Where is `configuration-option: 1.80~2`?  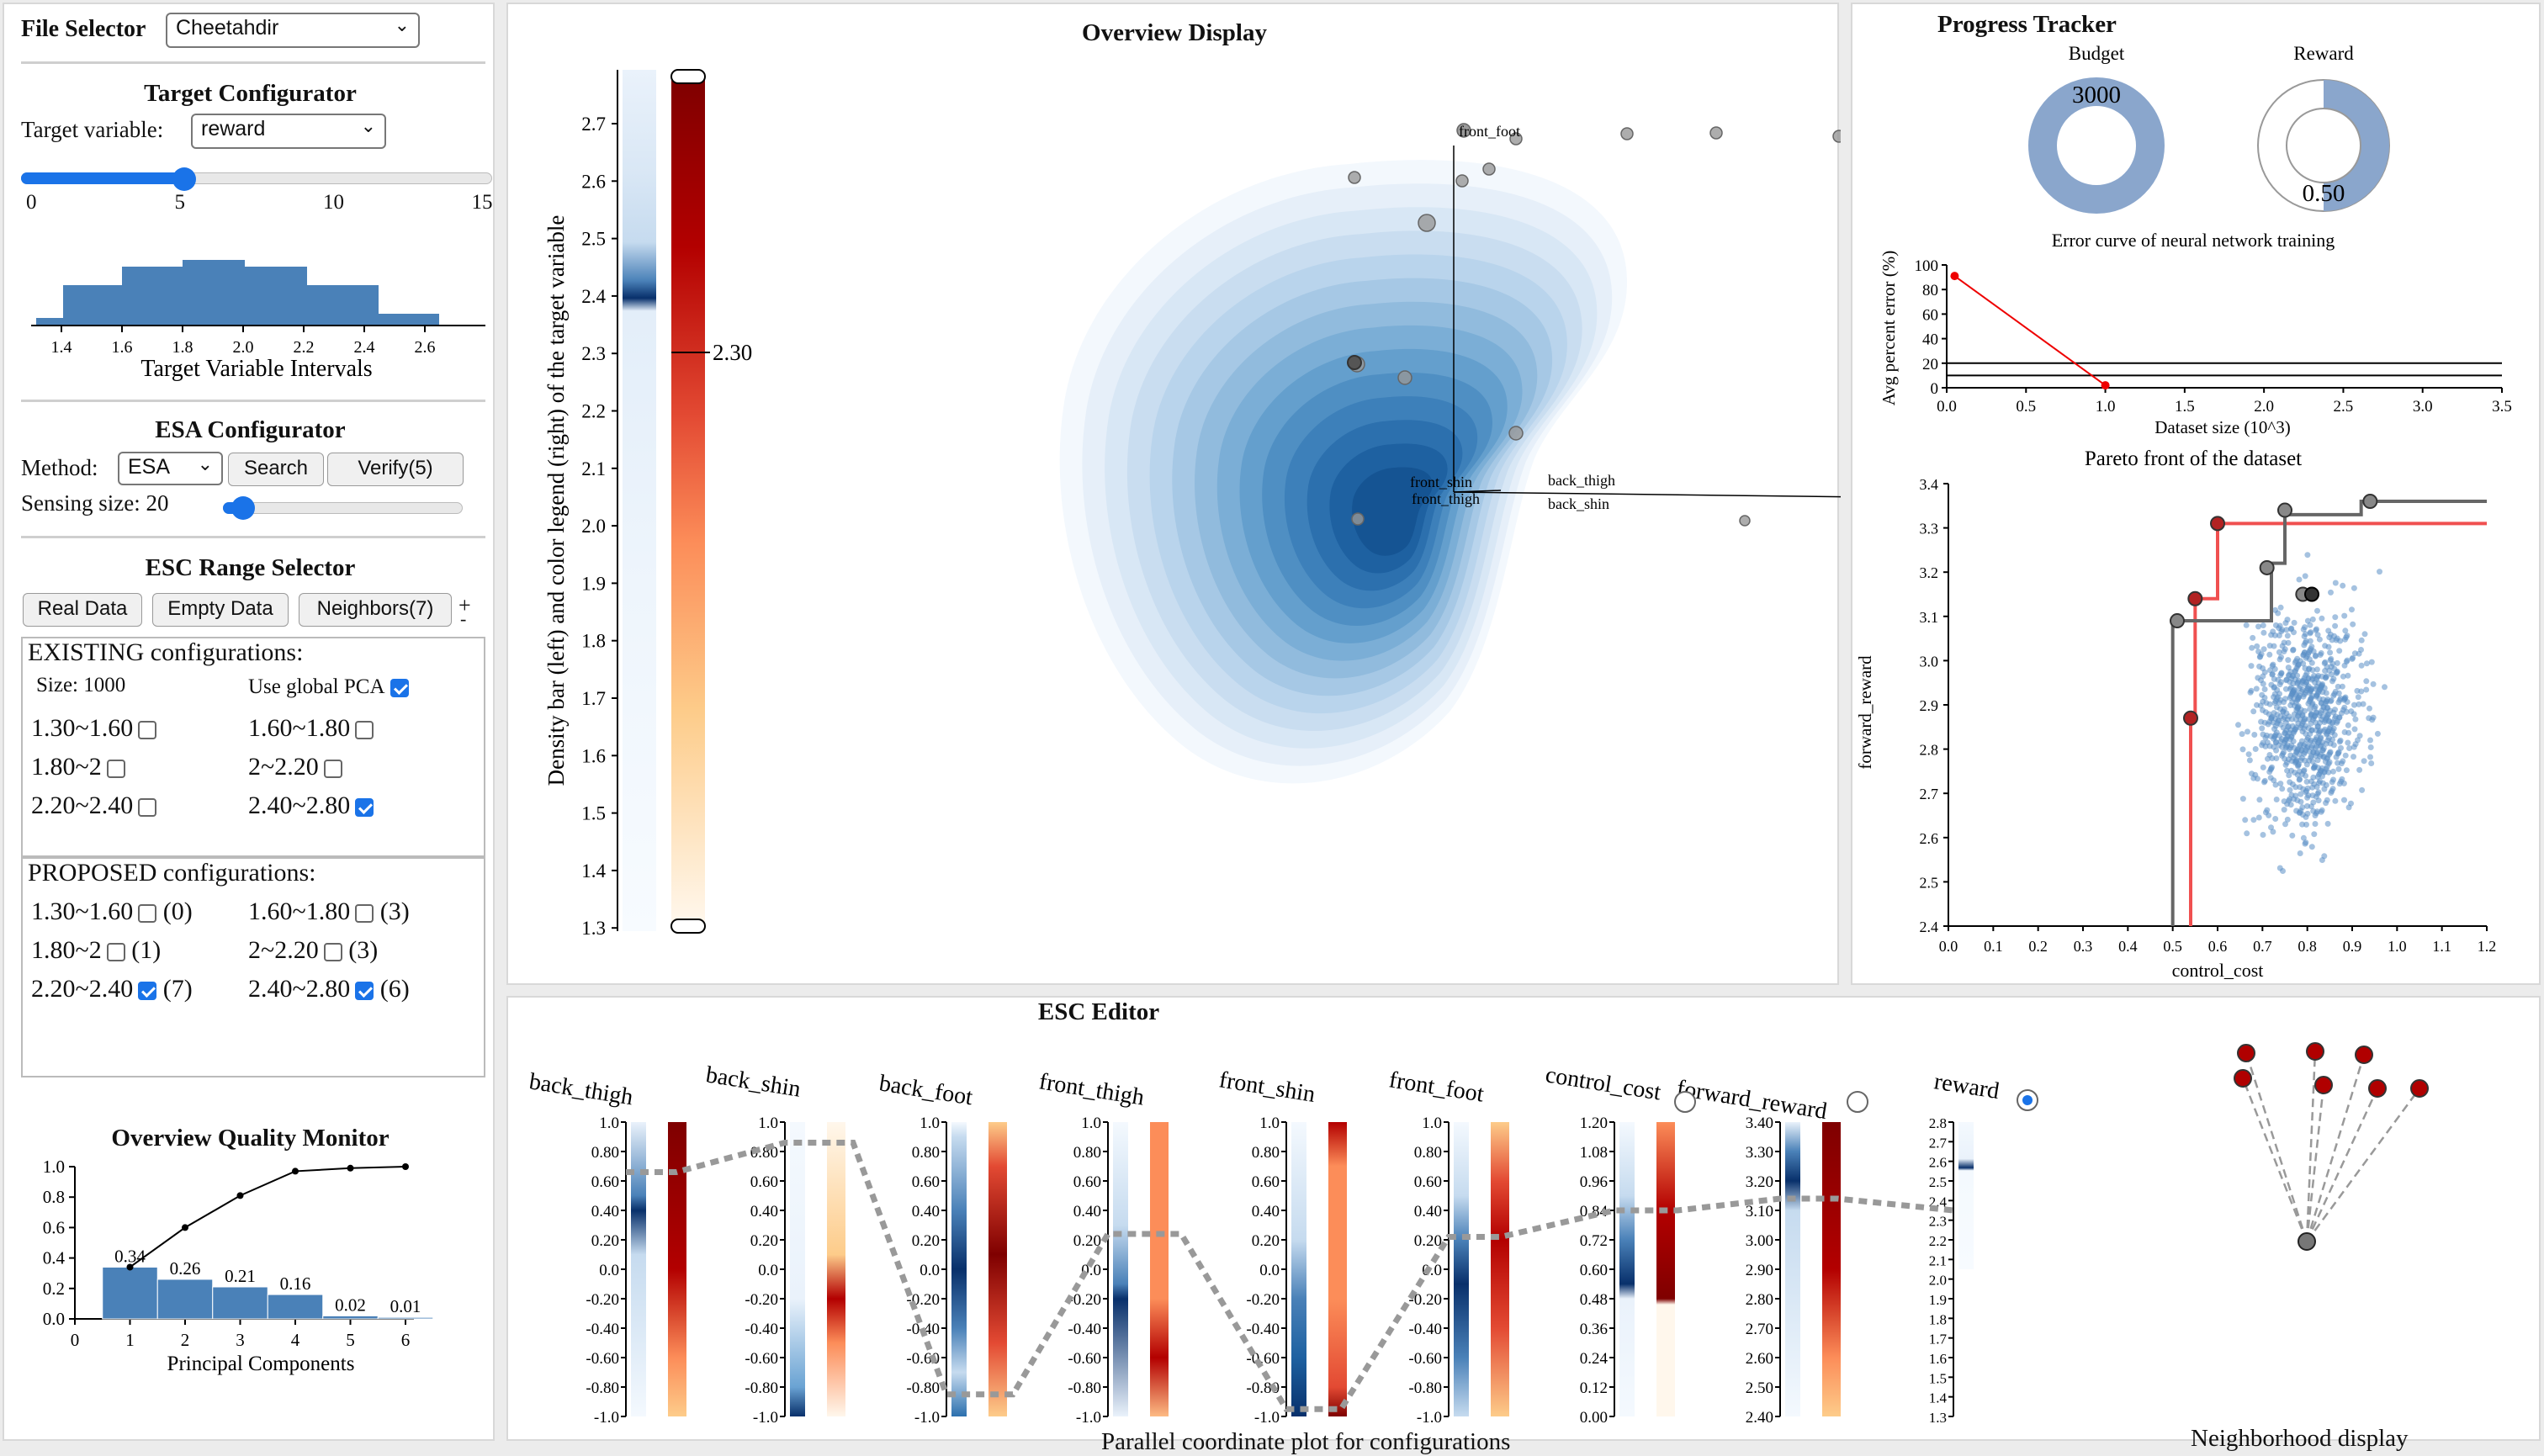
configuration-option: 1.80~2 is located at coordinates (78, 767).